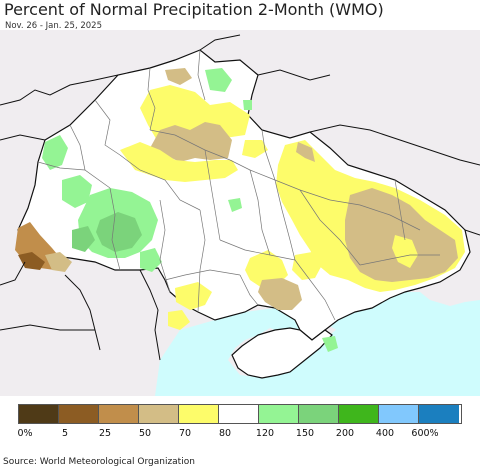 Image resolution: width=480 pixels, height=470 pixels. I want to click on legend-swatches, so click(240, 414).